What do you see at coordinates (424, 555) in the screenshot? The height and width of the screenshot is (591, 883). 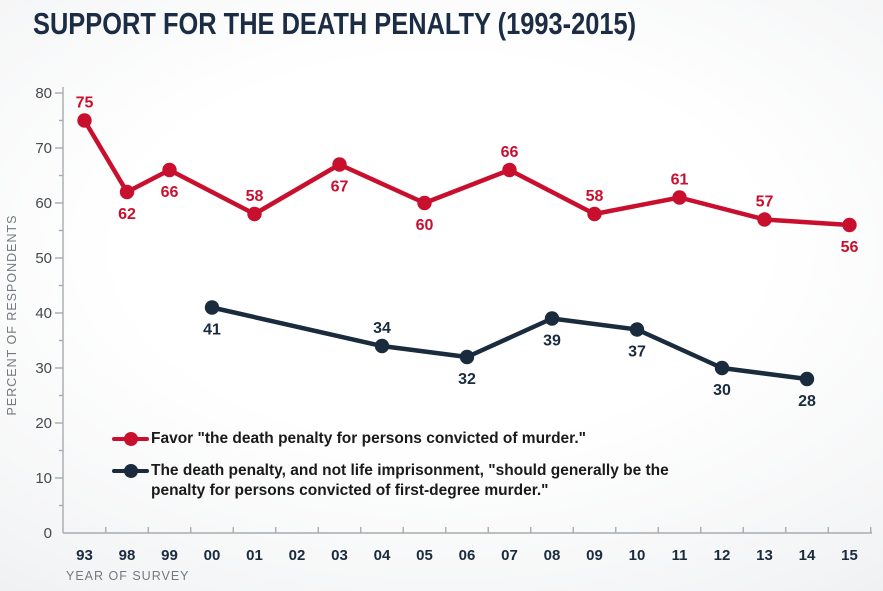 I see `x-tick-label: 05` at bounding box center [424, 555].